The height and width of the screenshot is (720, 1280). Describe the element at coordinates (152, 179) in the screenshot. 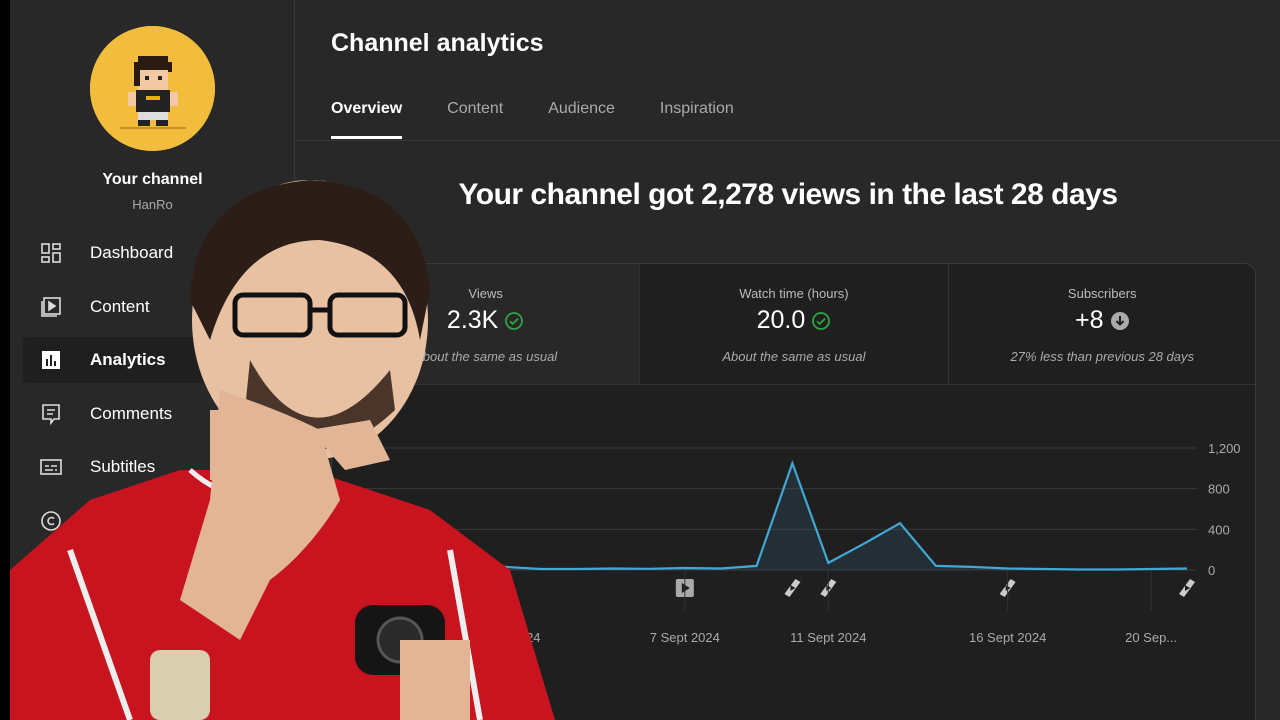

I see `channel-name: Your channel` at that location.